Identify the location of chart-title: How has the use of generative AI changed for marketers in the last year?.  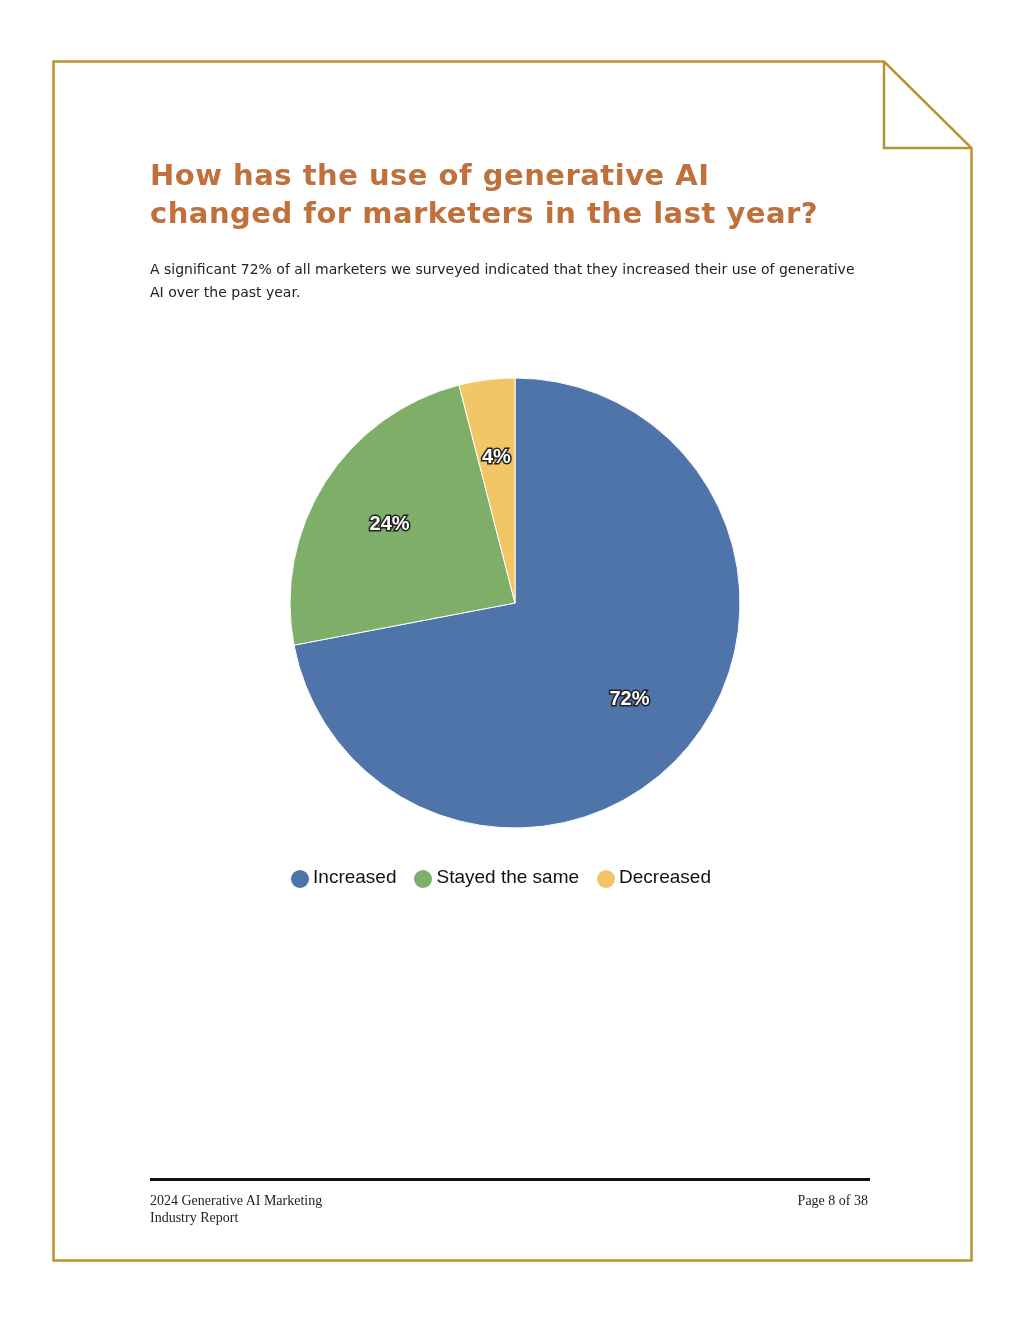
(485, 194).